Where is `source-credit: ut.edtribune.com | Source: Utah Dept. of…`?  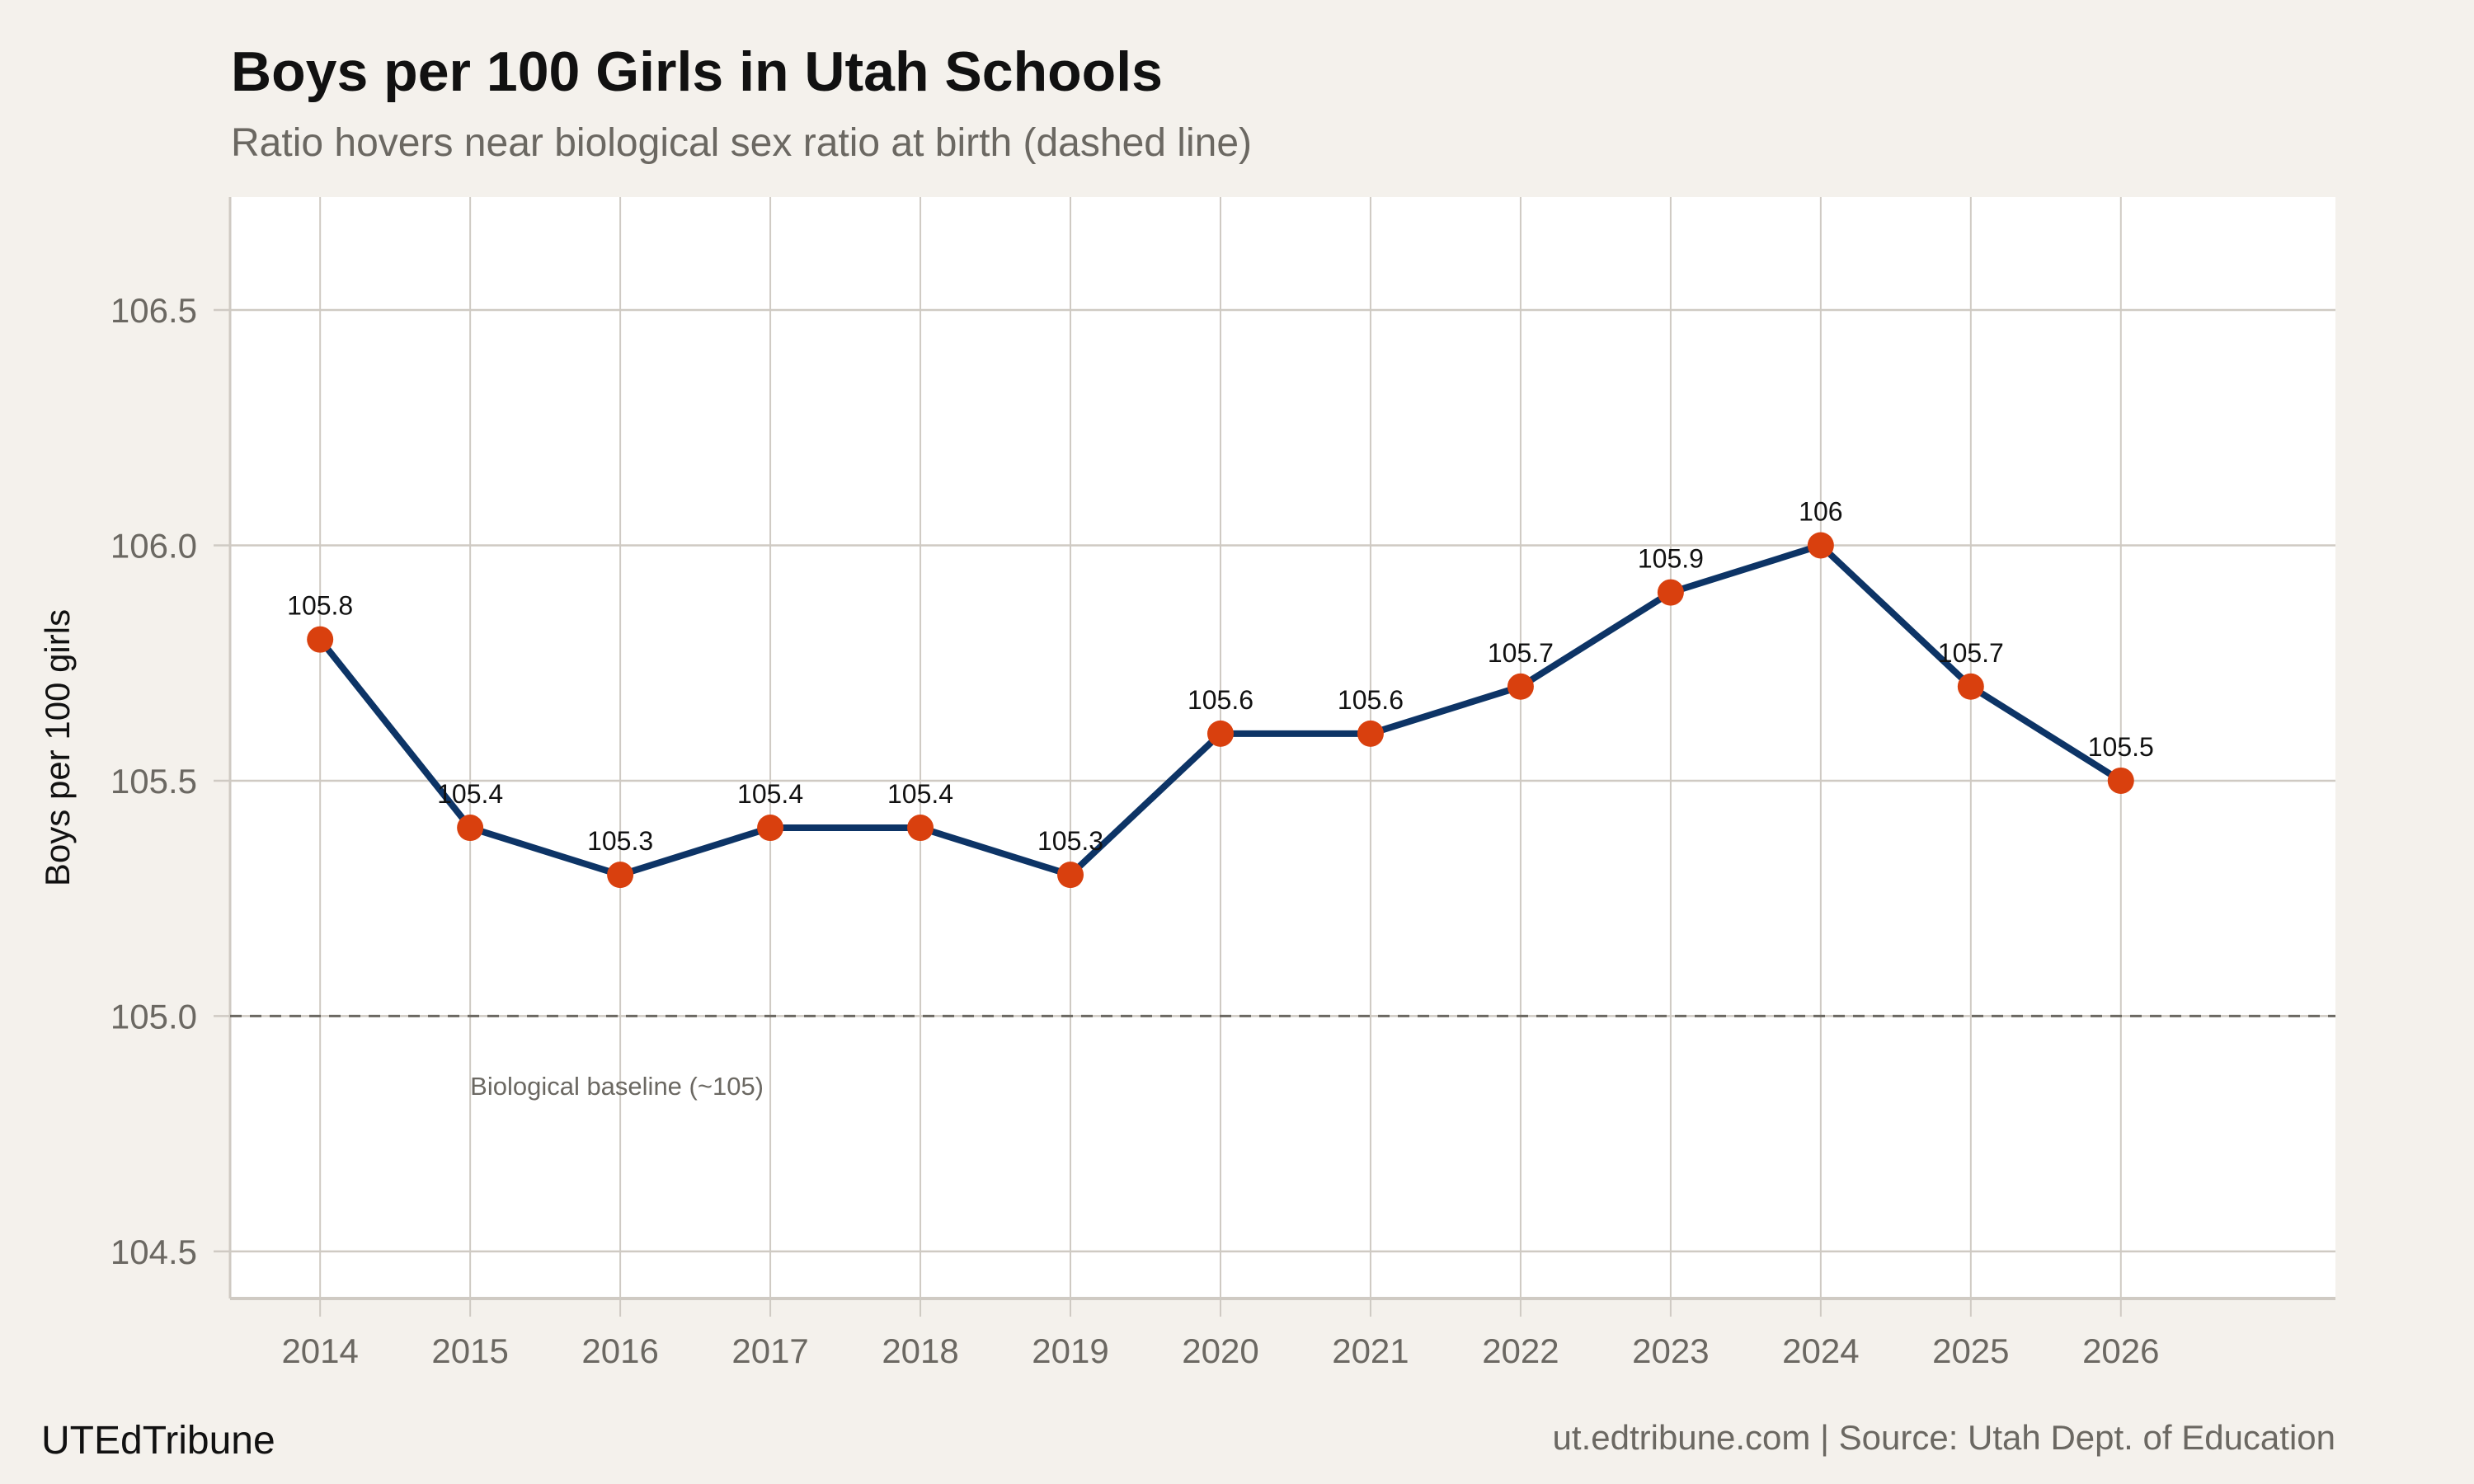 source-credit: ut.edtribune.com | Source: Utah Dept. of… is located at coordinates (1944, 1437).